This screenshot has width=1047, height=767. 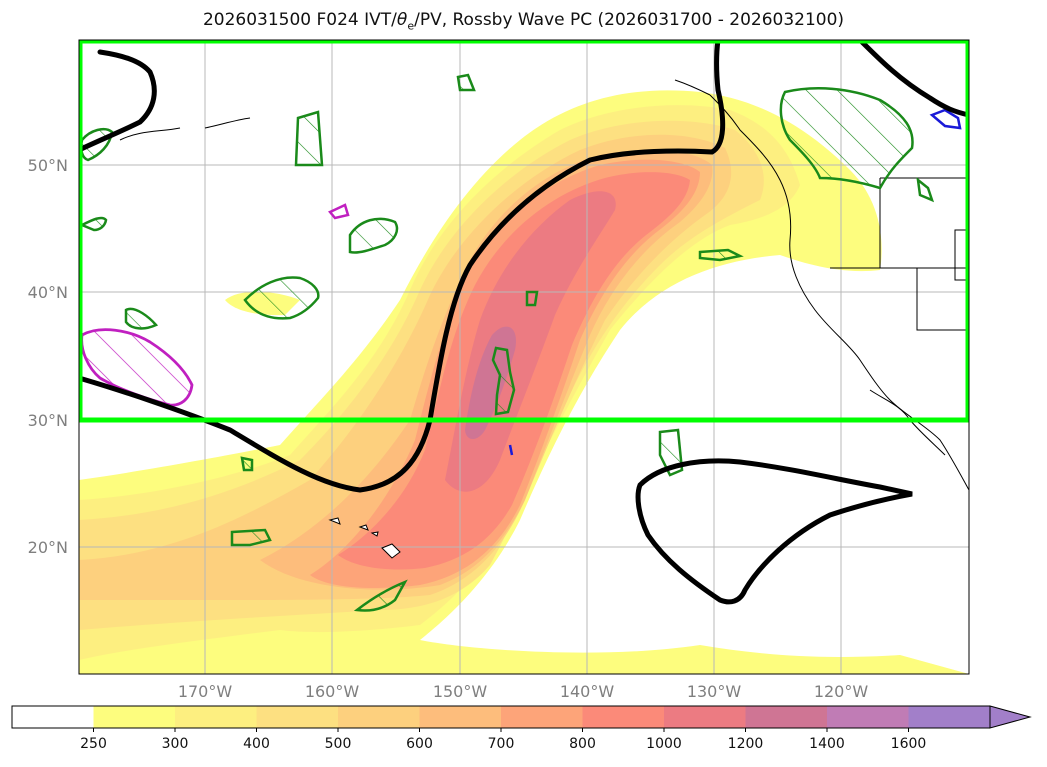 What do you see at coordinates (746, 744) in the screenshot?
I see `colorbar-tick-label: 1200` at bounding box center [746, 744].